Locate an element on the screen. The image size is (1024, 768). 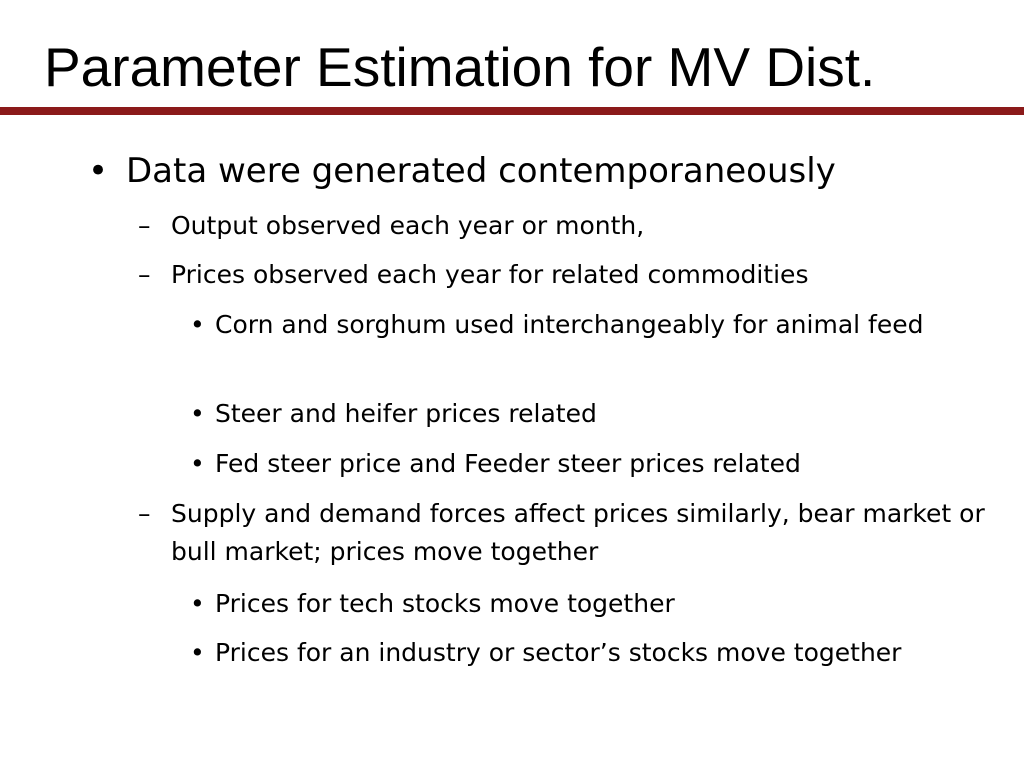
subsub-text: Prices for tech stocks move together is located at coordinates (445, 603).